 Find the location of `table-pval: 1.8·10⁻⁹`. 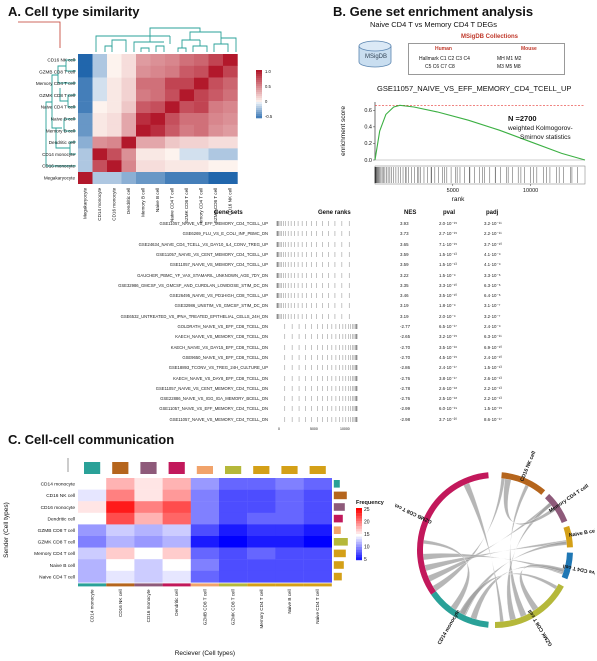

table-pval: 1.8·10⁻⁹ is located at coordinates (447, 306).